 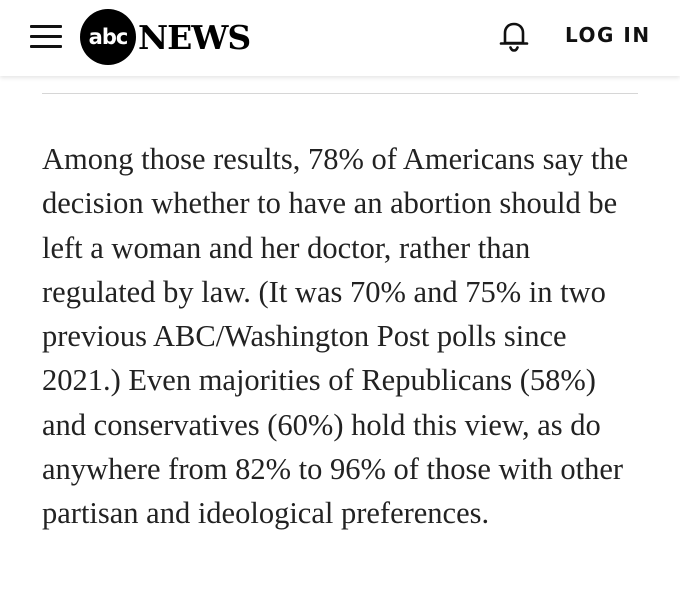 I want to click on abc-news-logo: abc NEWS, so click(x=165, y=37).